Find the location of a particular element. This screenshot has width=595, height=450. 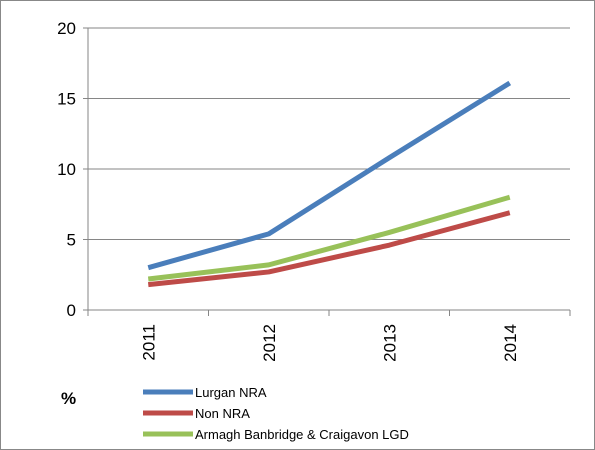

y-tick-labels: 0 5 10 15 20 is located at coordinates (66, 169).